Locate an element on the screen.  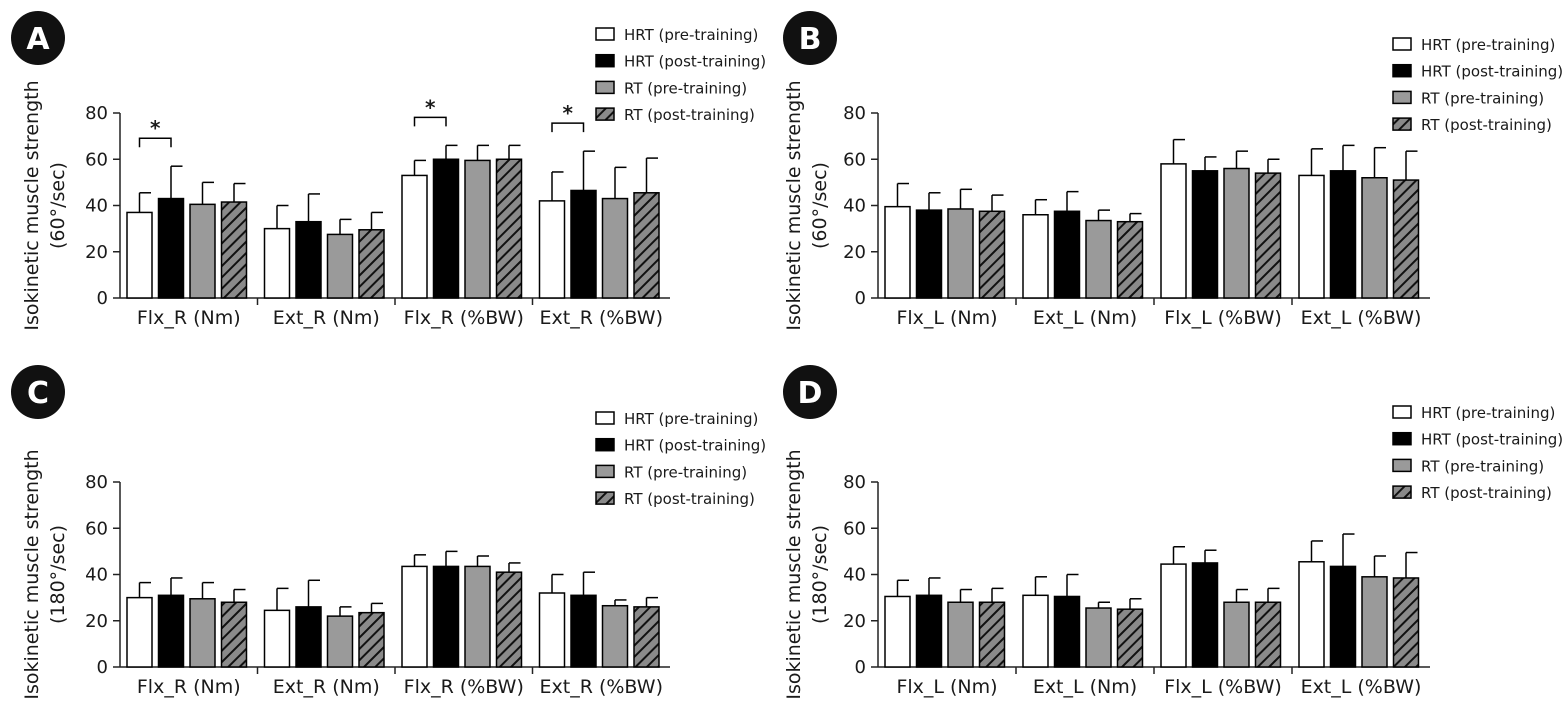
x-category-label: Ext_R (%BW) is located at coordinates (601, 687).